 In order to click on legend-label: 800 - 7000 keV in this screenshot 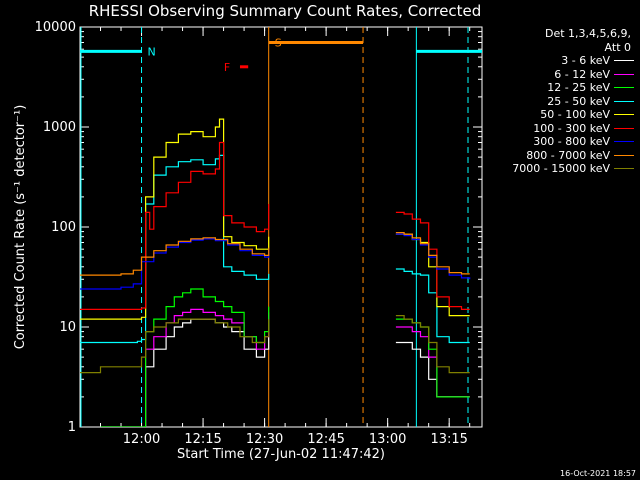, I will do `click(568, 155)`.